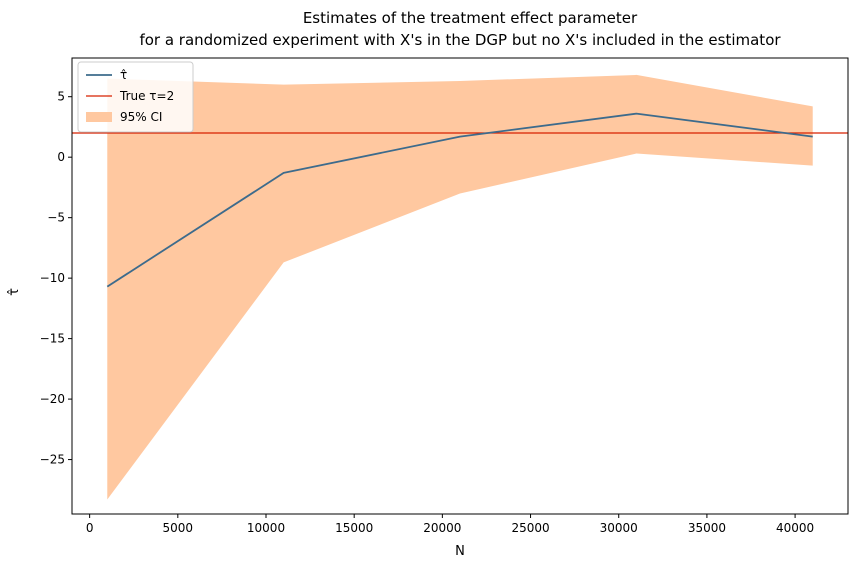 Image resolution: width=856 pixels, height=572 pixels. I want to click on legend-label: 95% CI, so click(141, 117).